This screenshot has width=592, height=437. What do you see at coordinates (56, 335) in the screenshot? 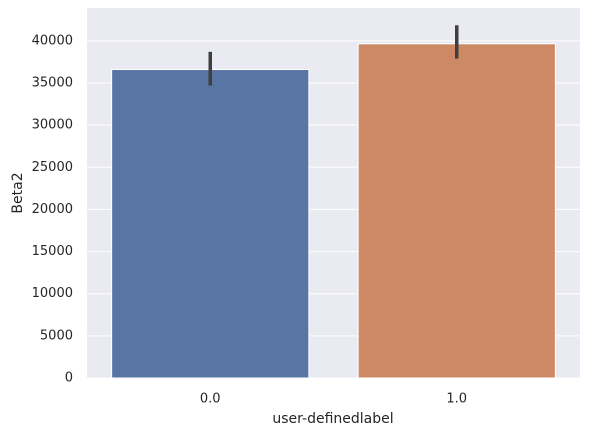
I see `y-tick-label: 5000` at bounding box center [56, 335].